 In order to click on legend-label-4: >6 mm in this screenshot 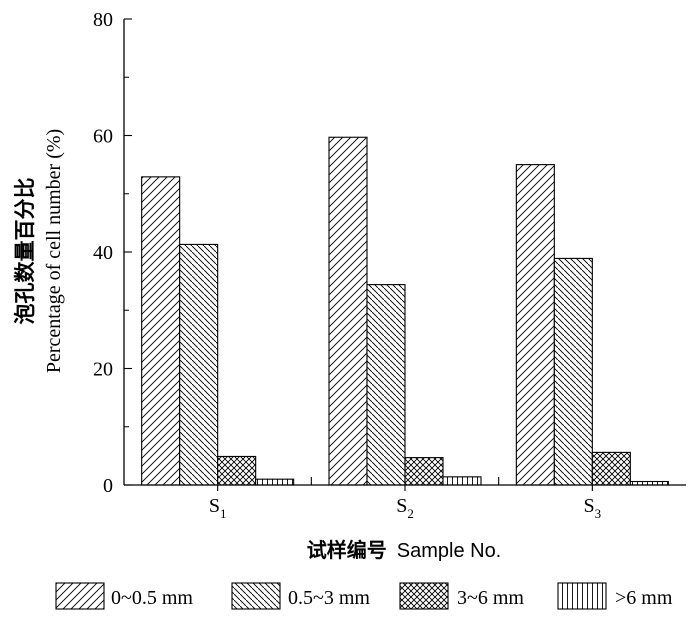, I will do `click(644, 598)`.